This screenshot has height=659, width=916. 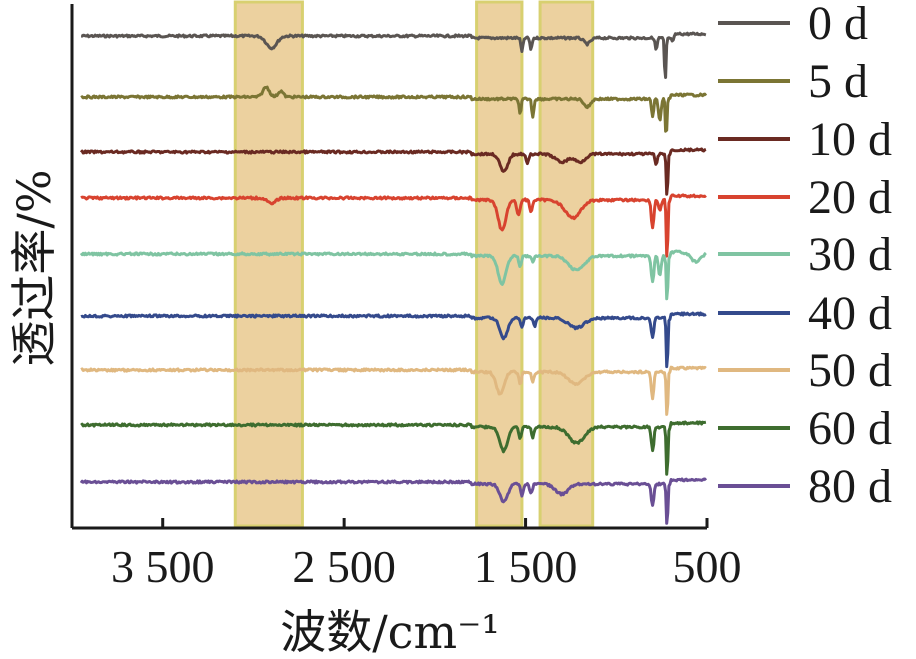 What do you see at coordinates (850, 428) in the screenshot?
I see `legend-label: 60 d` at bounding box center [850, 428].